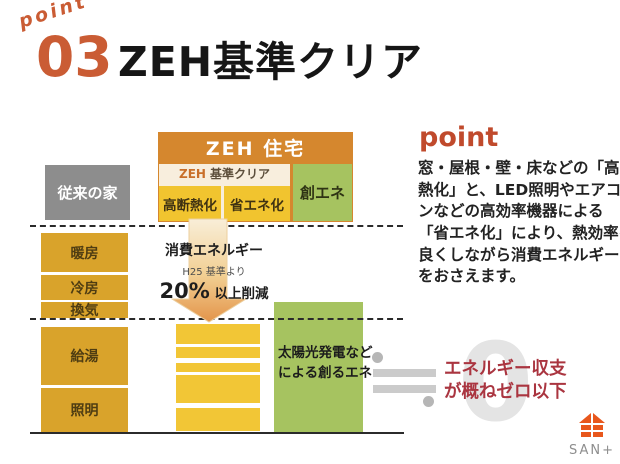 The width and height of the screenshot is (620, 464). I want to click on baseline, so click(217, 433).